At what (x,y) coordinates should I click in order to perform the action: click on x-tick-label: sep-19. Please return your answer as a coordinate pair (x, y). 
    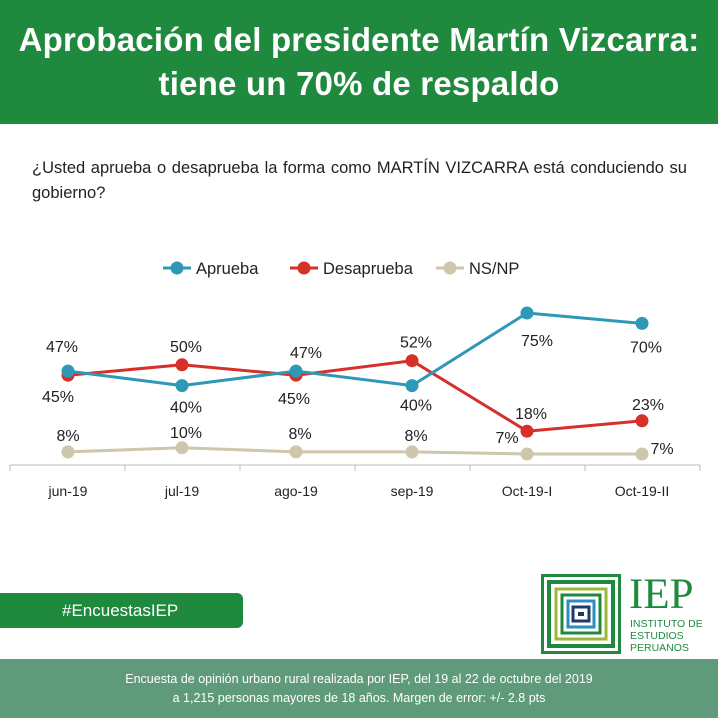
    Looking at the image, I should click on (412, 491).